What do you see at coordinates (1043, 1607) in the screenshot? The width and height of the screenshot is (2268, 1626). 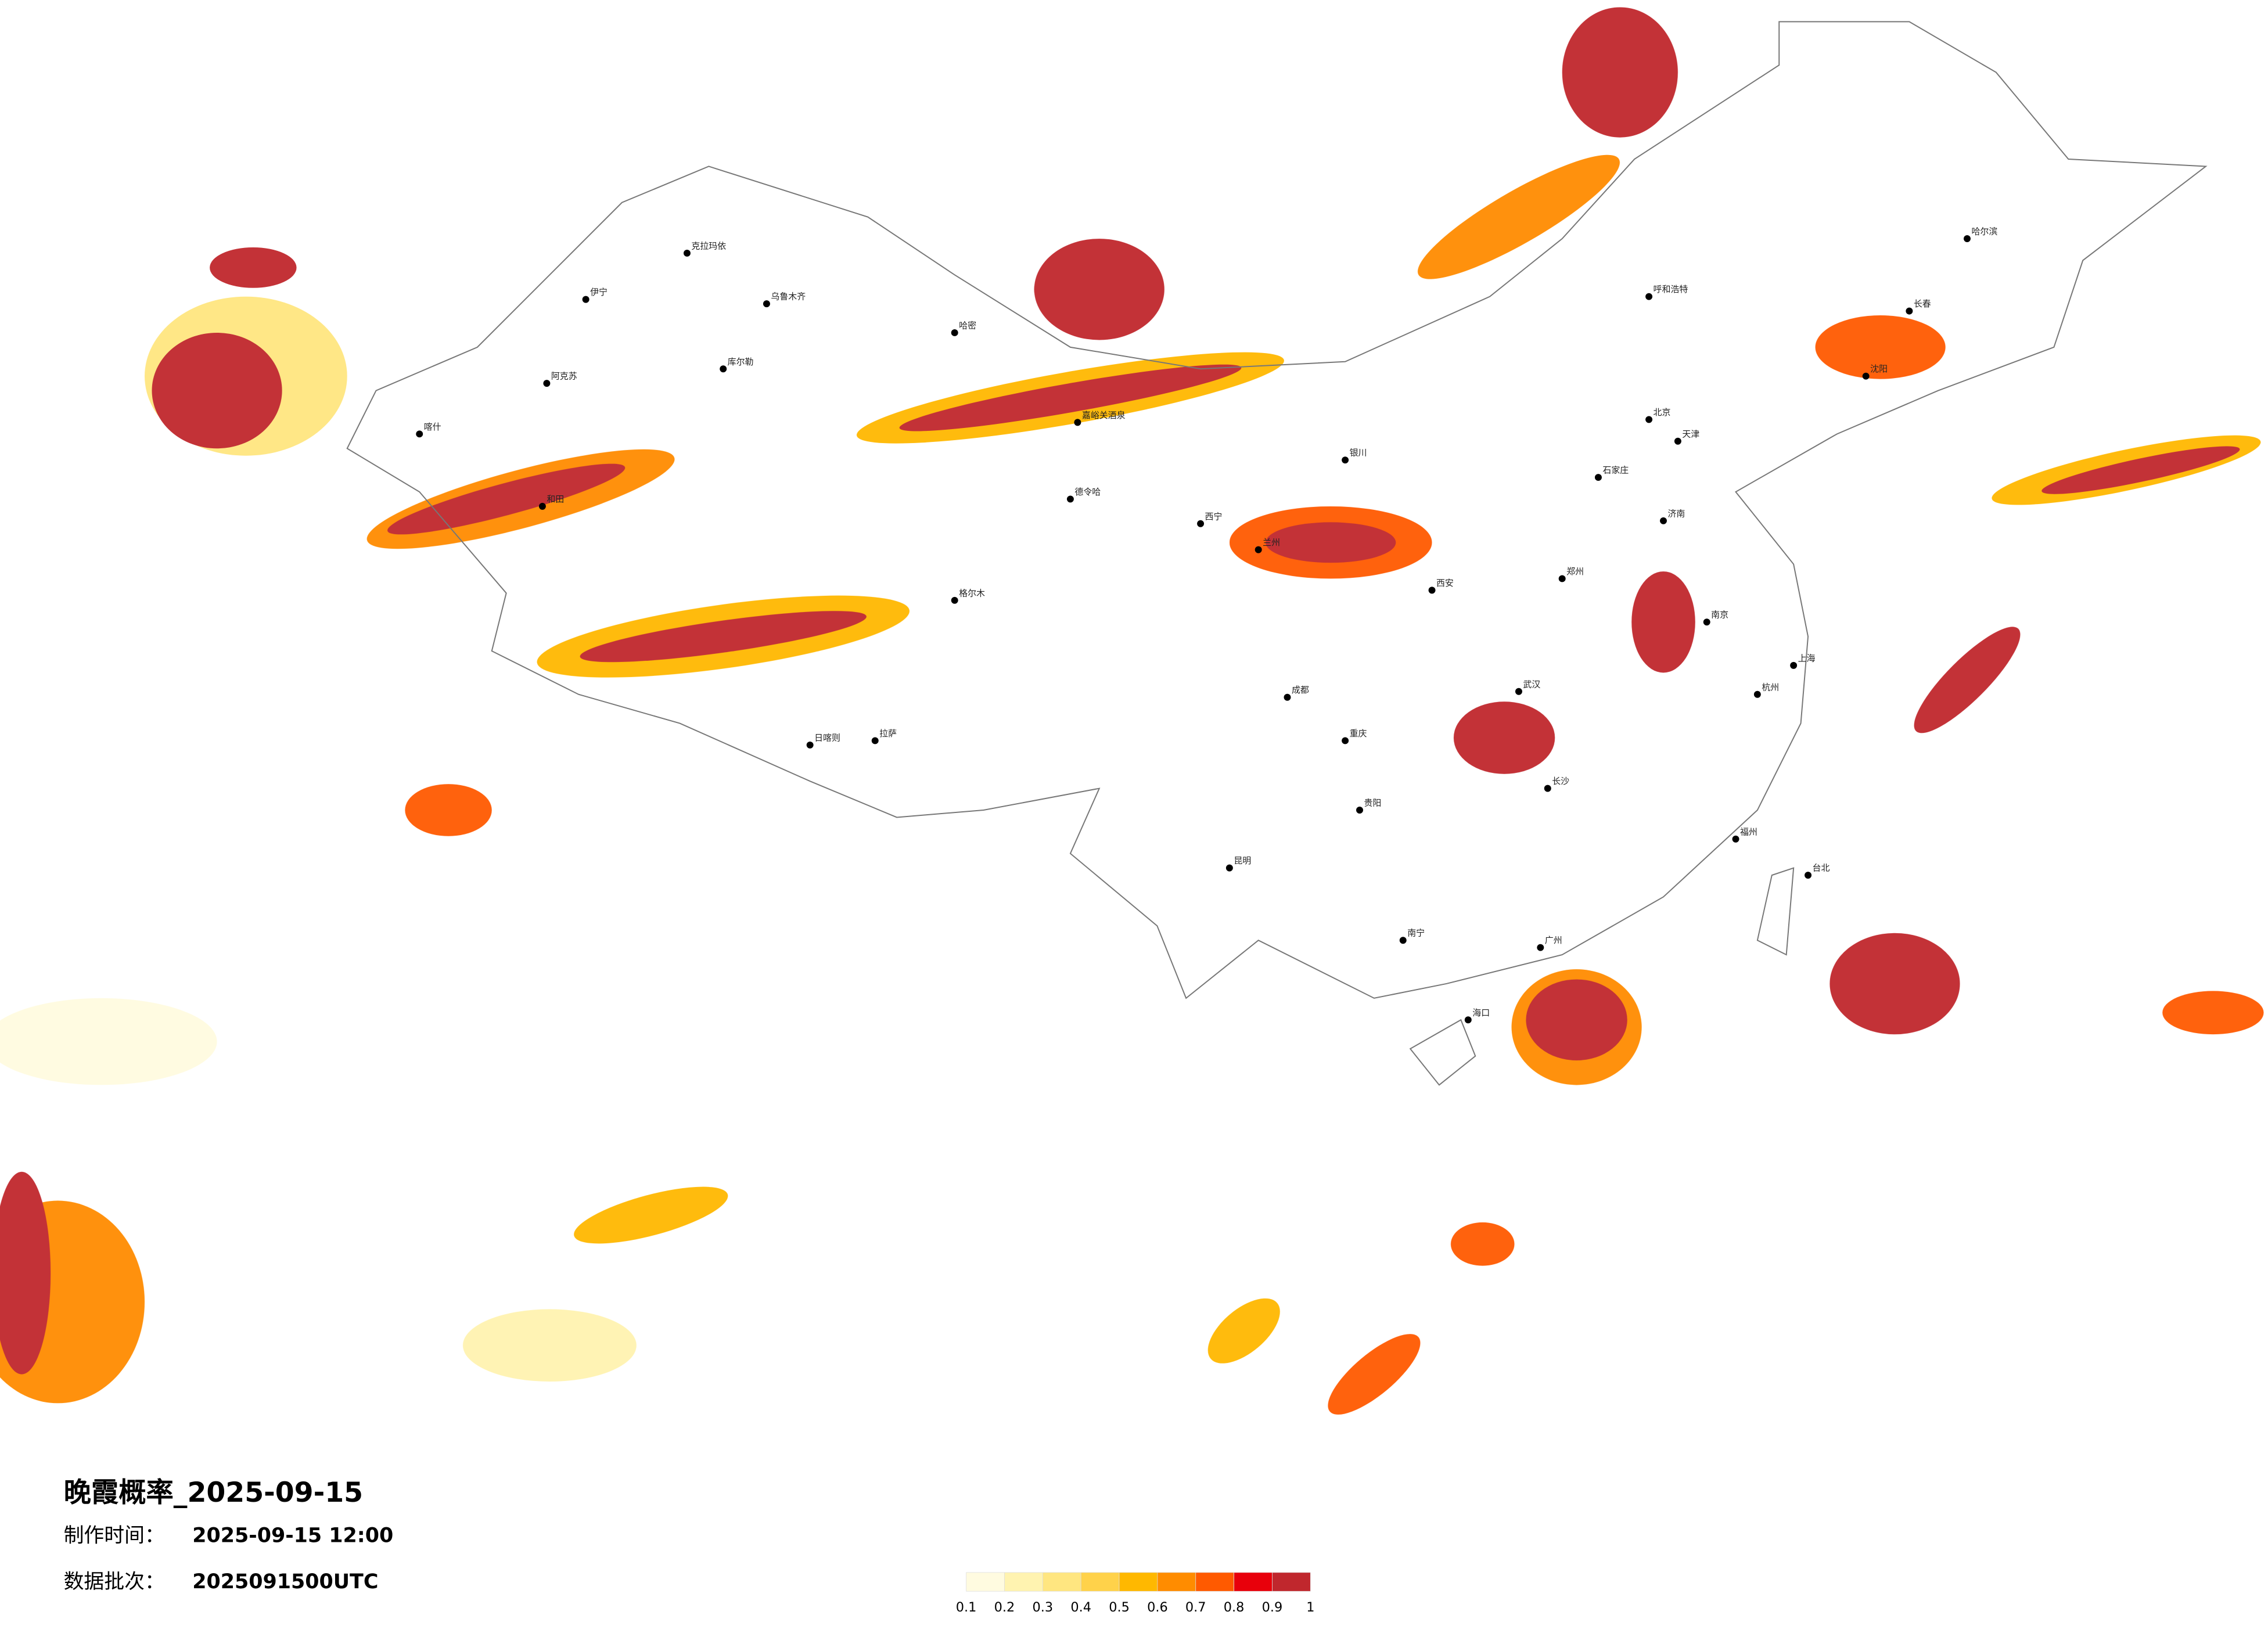 I see `legend-tick-label: 0.3` at bounding box center [1043, 1607].